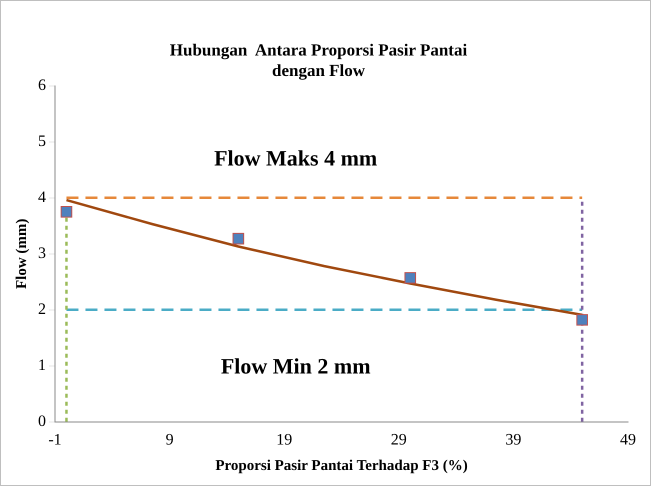  What do you see at coordinates (319, 60) in the screenshot?
I see `chart-title: Hubungan Antara Proporsi Pasir Pantai dengan Flow` at bounding box center [319, 60].